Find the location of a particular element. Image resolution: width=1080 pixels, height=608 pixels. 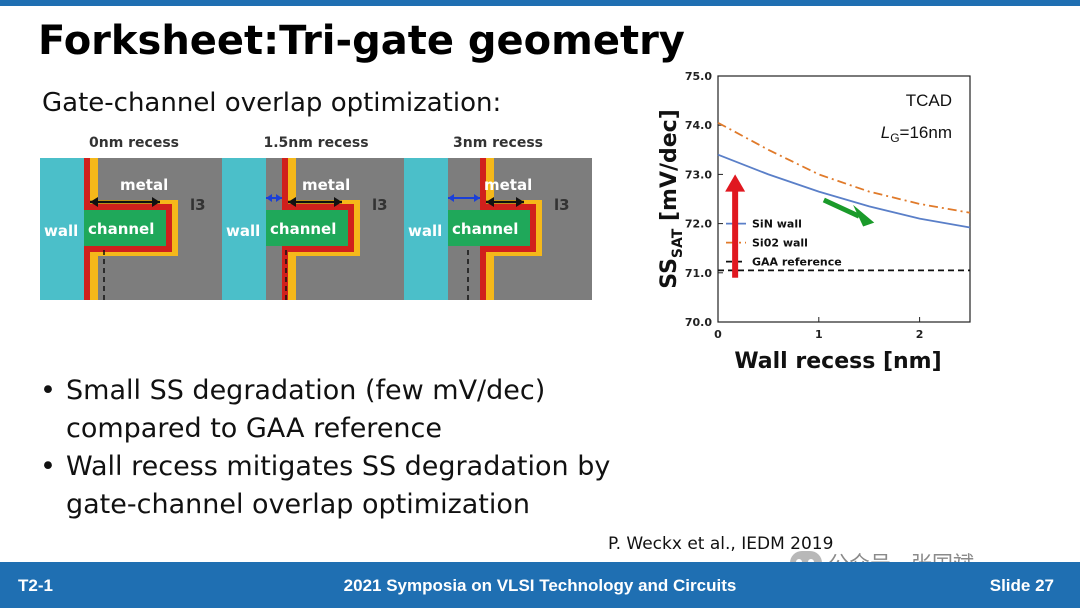

y-axis-label-unit: [mV/dec] is located at coordinates (669, 168).